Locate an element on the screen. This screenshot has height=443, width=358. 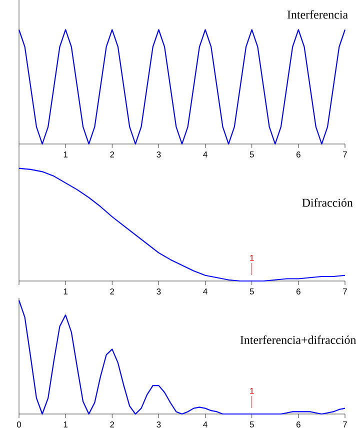
text: Interferencia+difracción is located at coordinates (298, 339).